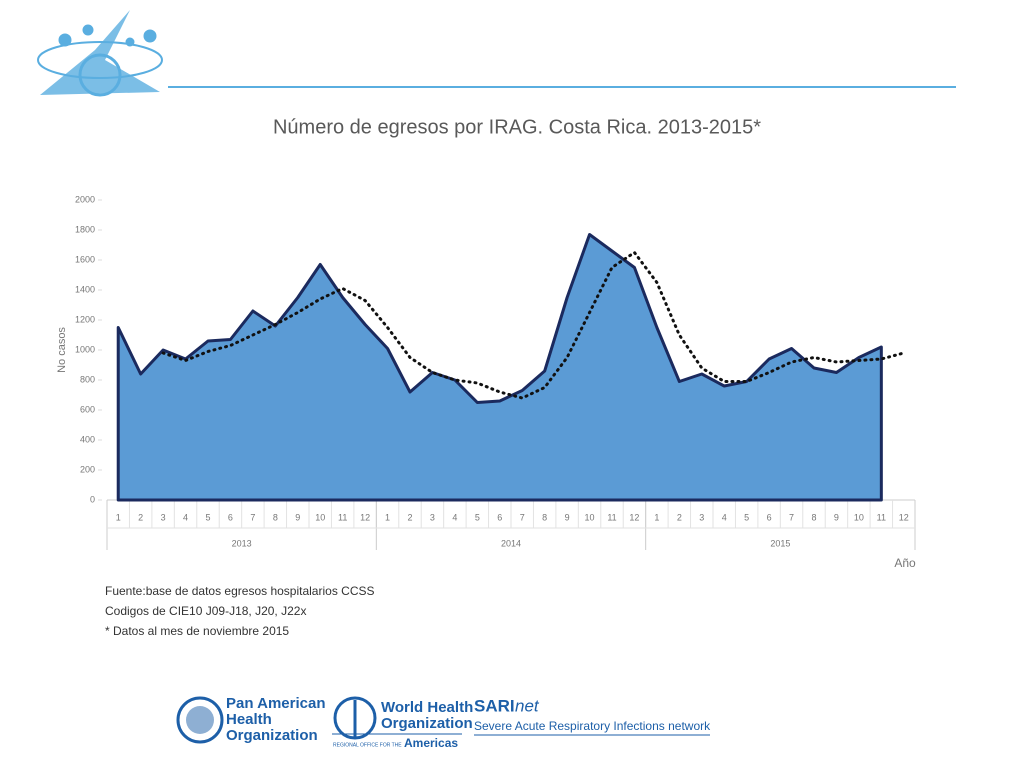  I want to click on group-label: 2015, so click(780, 543).